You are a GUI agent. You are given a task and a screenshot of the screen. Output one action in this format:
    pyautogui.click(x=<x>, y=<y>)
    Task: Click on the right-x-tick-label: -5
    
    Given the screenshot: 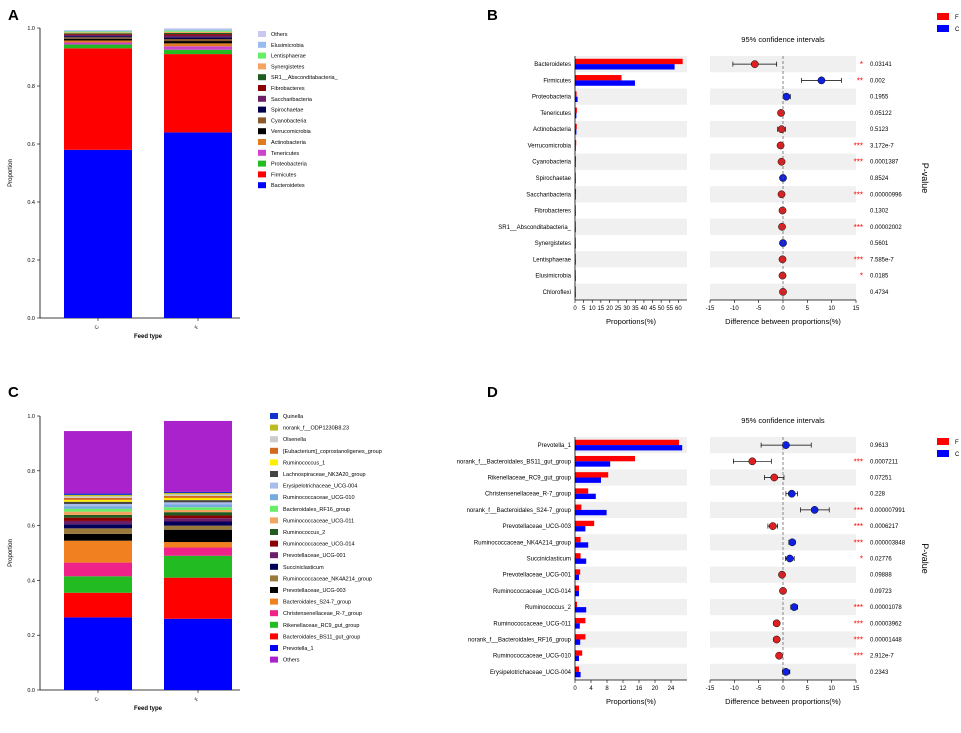 What is the action you would take?
    pyautogui.click(x=759, y=309)
    